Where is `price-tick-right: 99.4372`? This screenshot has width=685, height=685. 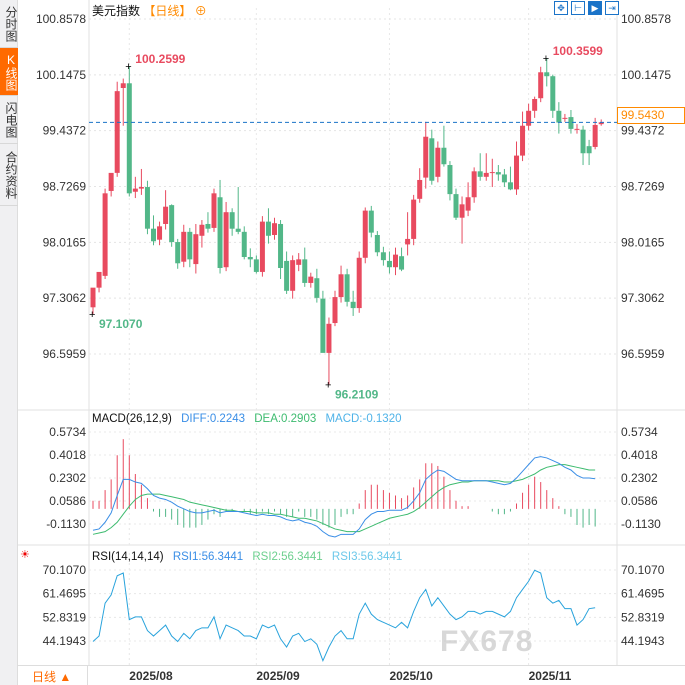 price-tick-right: 99.4372 is located at coordinates (643, 131).